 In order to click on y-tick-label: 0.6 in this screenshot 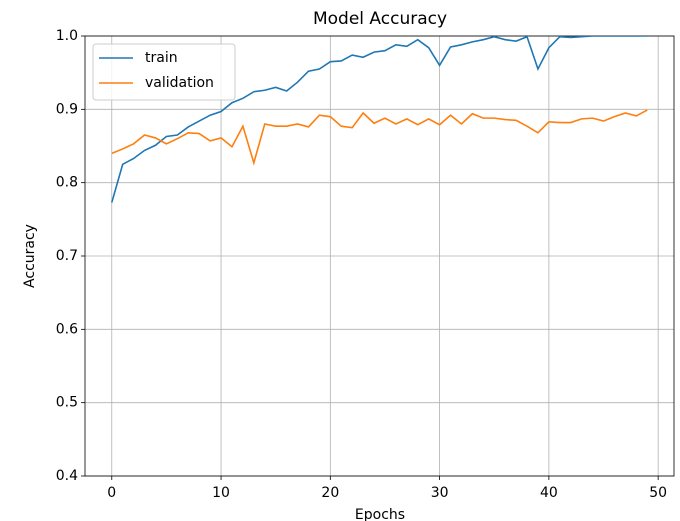, I will do `click(67, 329)`.